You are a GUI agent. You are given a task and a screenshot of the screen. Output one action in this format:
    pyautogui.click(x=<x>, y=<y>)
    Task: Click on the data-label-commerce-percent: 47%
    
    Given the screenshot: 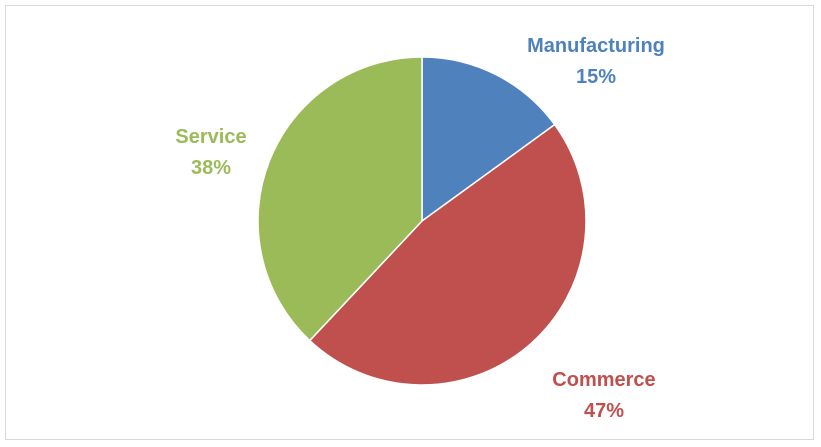 What is the action you would take?
    pyautogui.click(x=604, y=411)
    